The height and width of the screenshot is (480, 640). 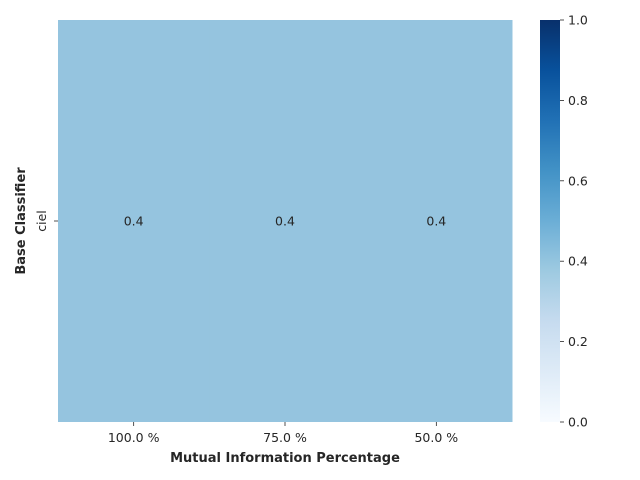 I want to click on x-tick-label: 75.0 %, so click(x=285, y=437).